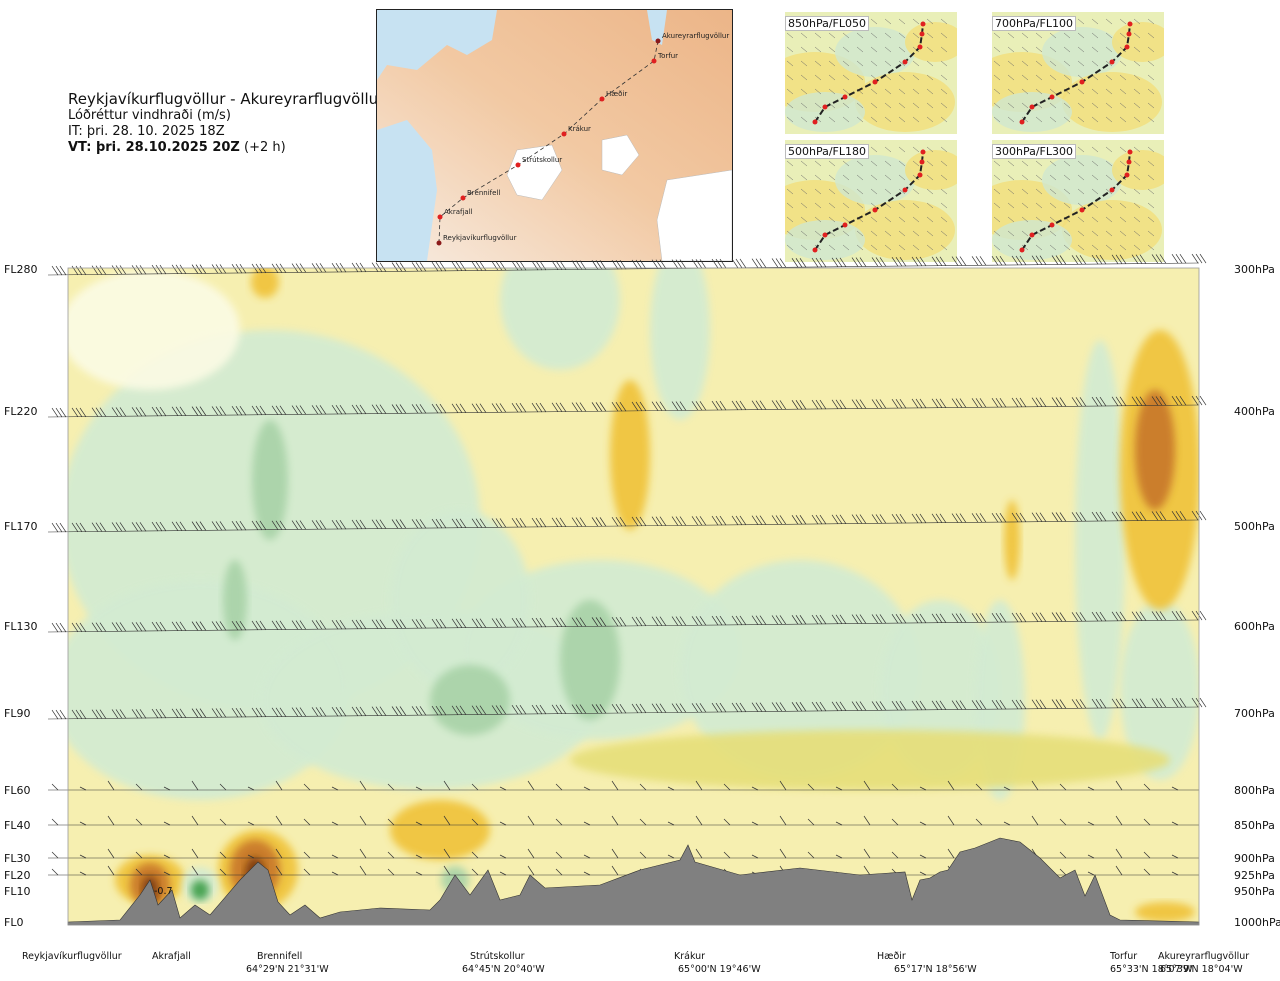 This screenshot has width=1280, height=981. Describe the element at coordinates (1203, 956) in the screenshot. I see `station-name: Akureyrarflugvöllur` at that location.